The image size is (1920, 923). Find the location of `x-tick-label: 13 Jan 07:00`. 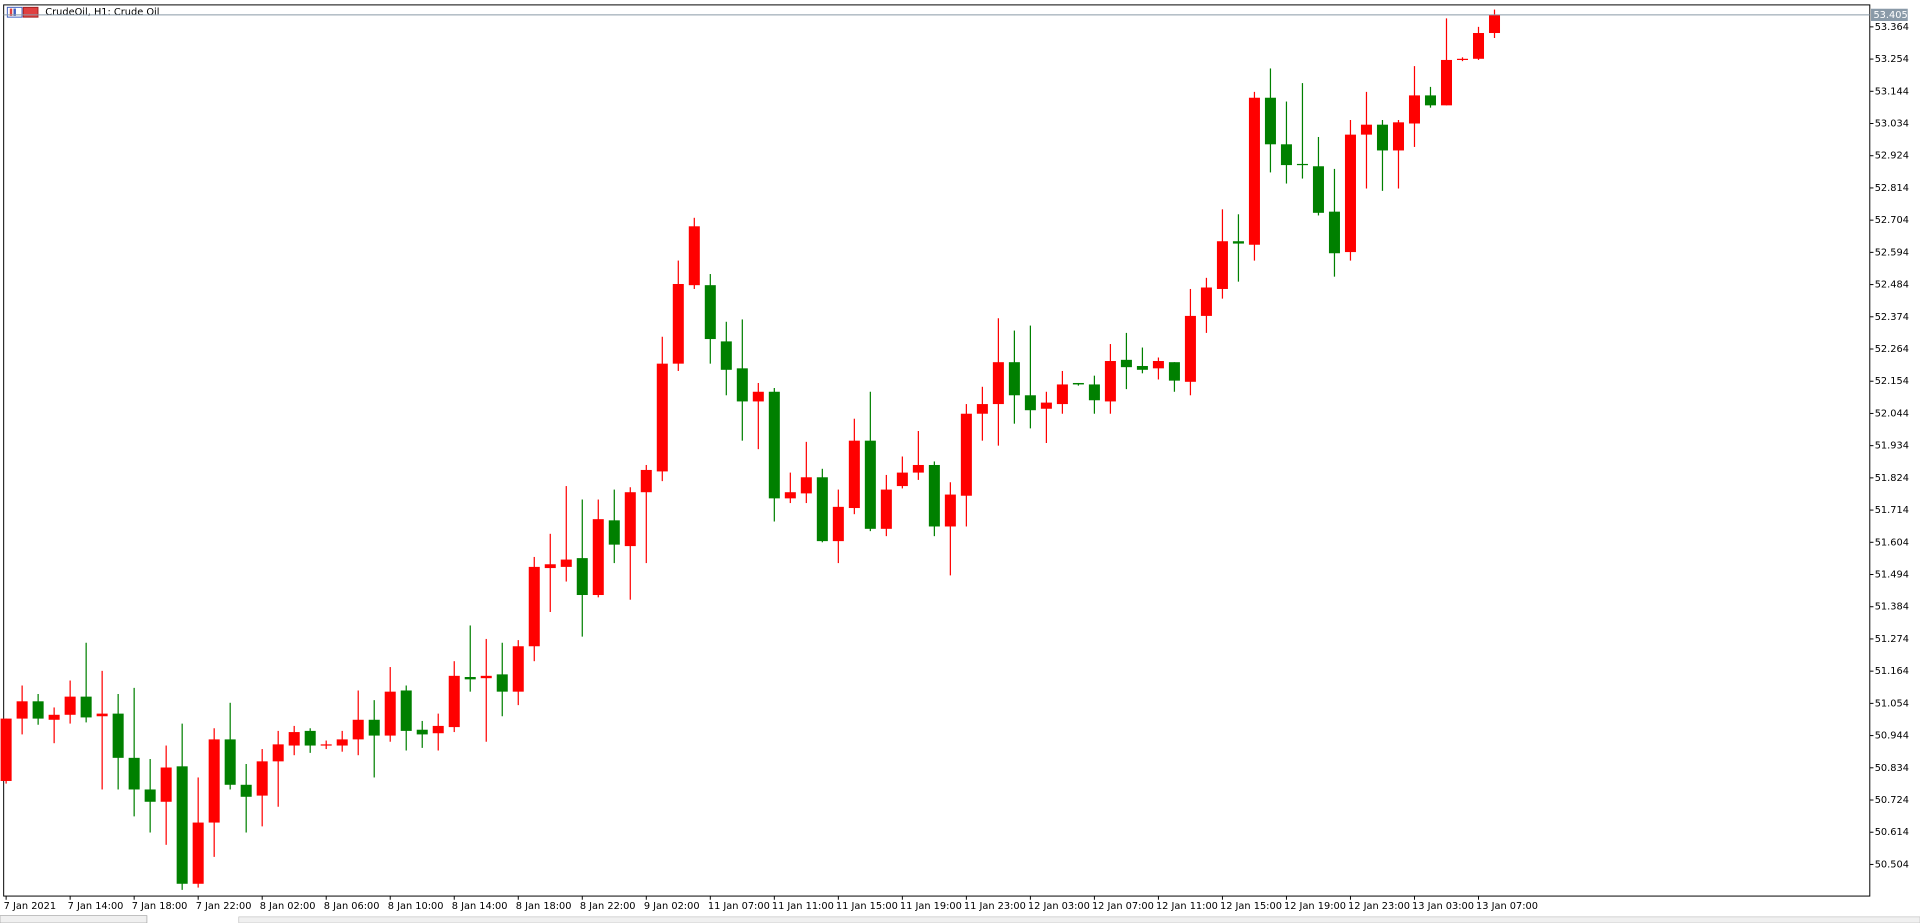

x-tick-label: 13 Jan 07:00 is located at coordinates (1507, 906).